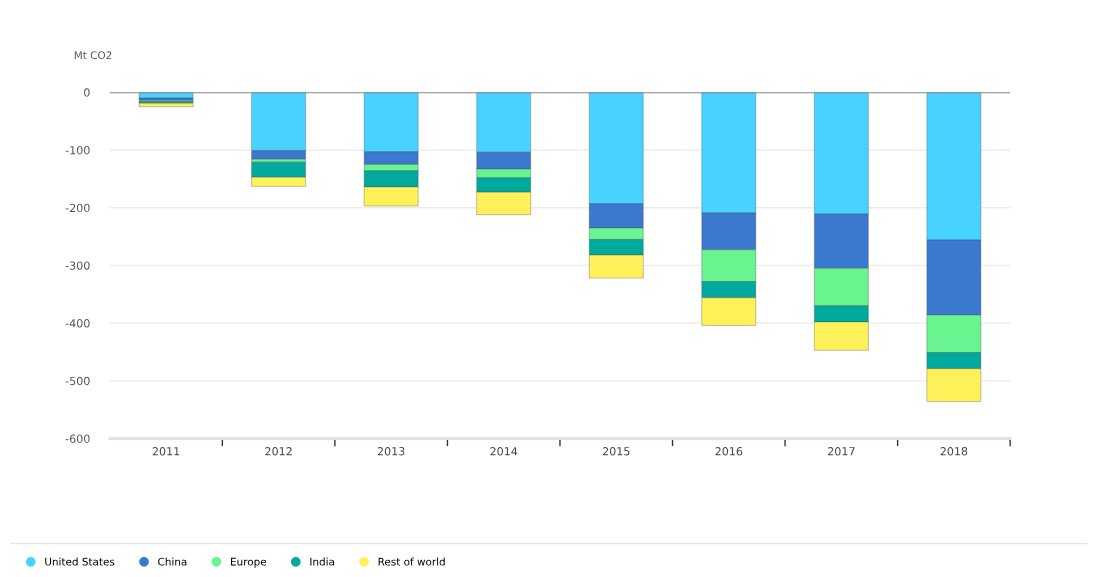 The image size is (1098, 577). Describe the element at coordinates (77, 265) in the screenshot. I see `y-tick-label: -300` at that location.